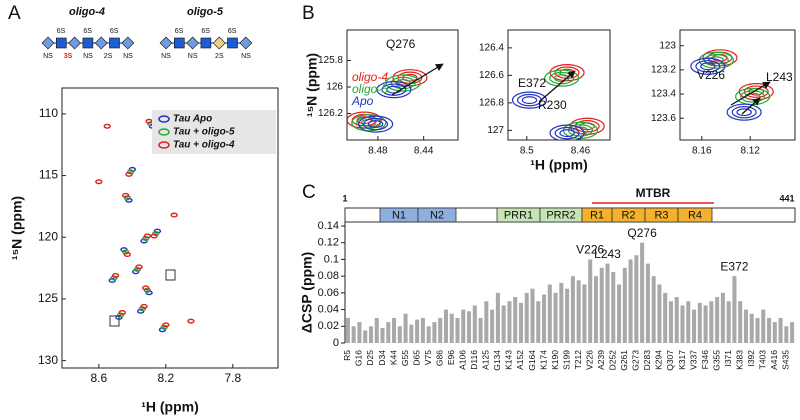 The height and width of the screenshot is (420, 800). I want to click on peak-label: V226, so click(590, 250).